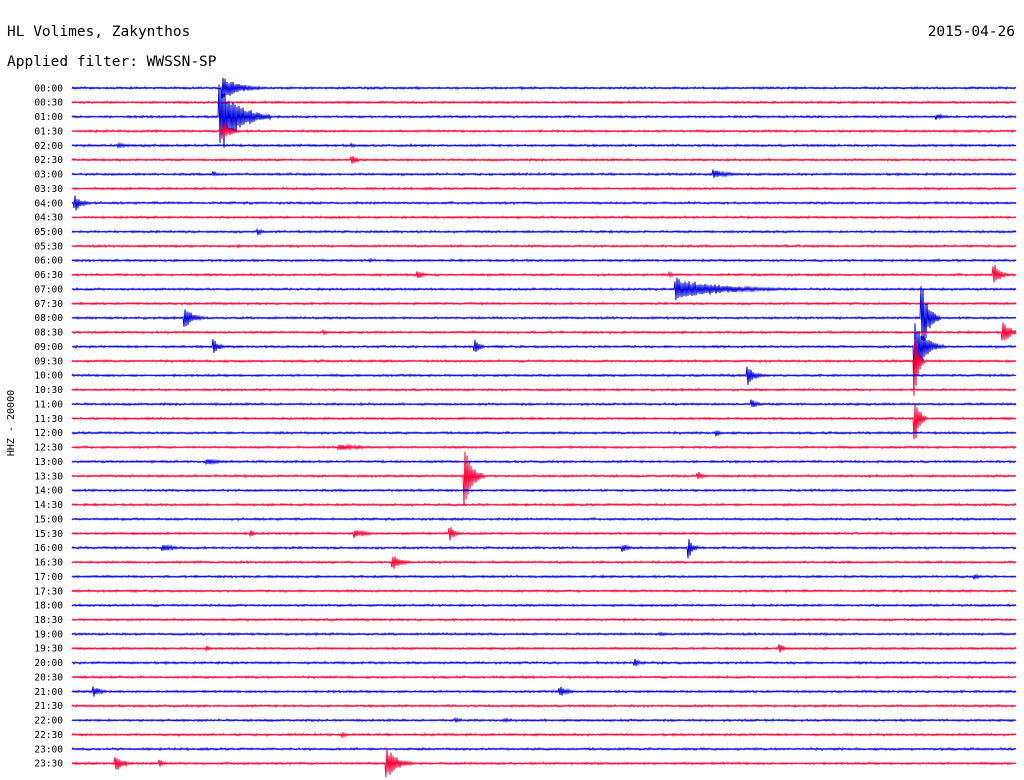 The image size is (1024, 780). What do you see at coordinates (48, 534) in the screenshot?
I see `time-tick-label: 15:30` at bounding box center [48, 534].